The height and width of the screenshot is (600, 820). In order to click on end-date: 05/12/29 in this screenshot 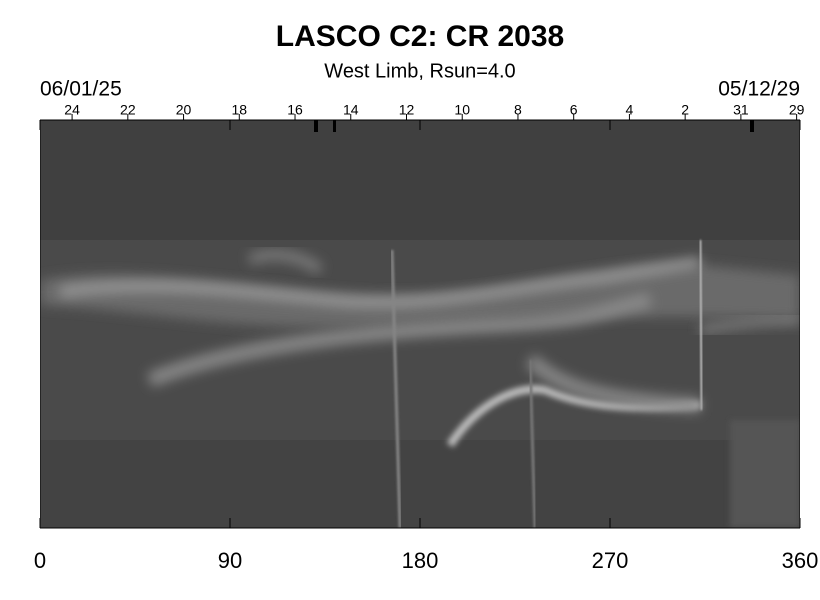, I will do `click(759, 89)`.